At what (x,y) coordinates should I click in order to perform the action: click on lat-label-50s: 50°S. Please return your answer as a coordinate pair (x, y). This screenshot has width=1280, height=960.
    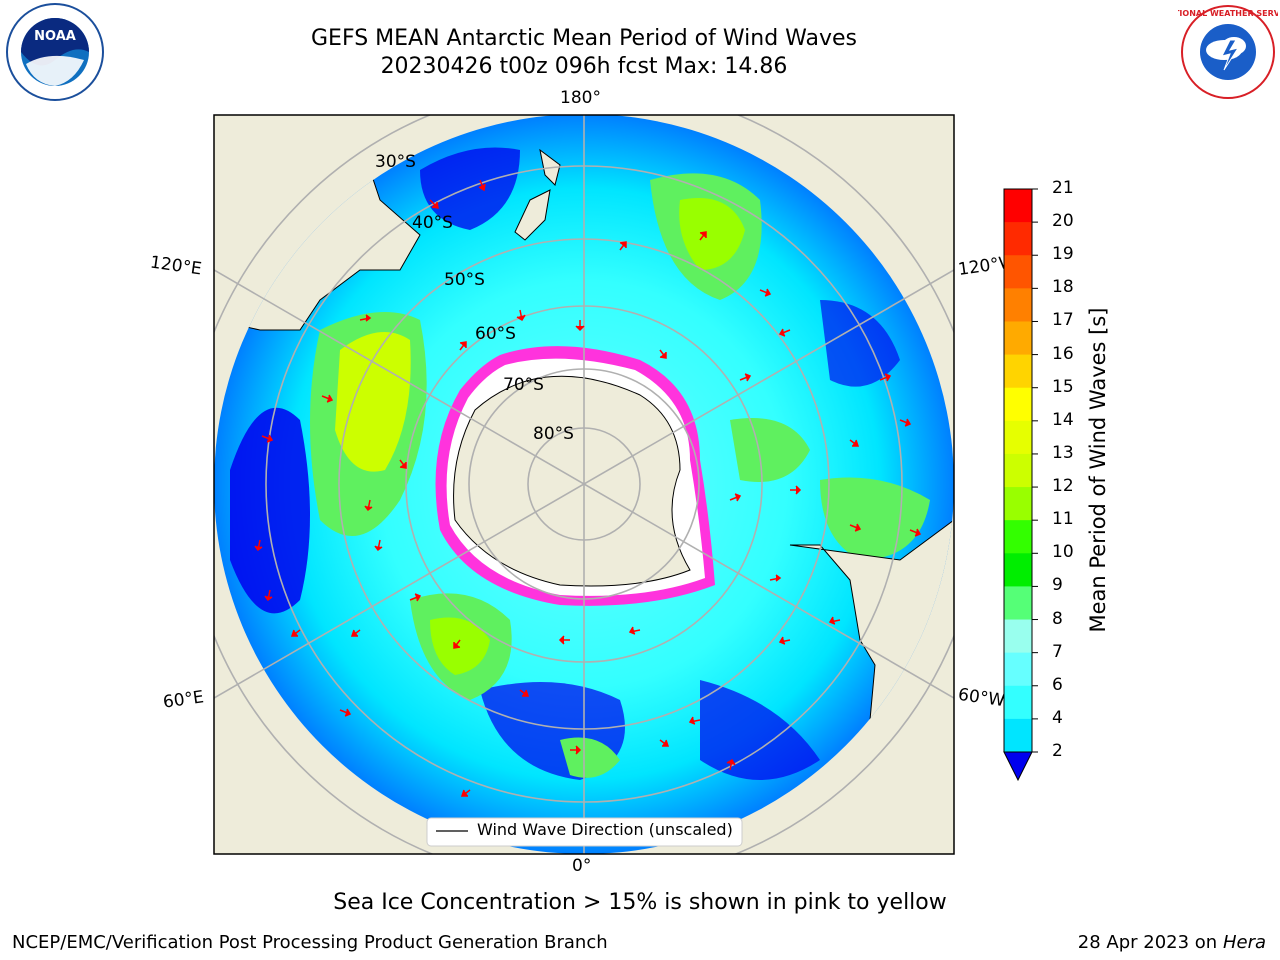
    Looking at the image, I should click on (464, 280).